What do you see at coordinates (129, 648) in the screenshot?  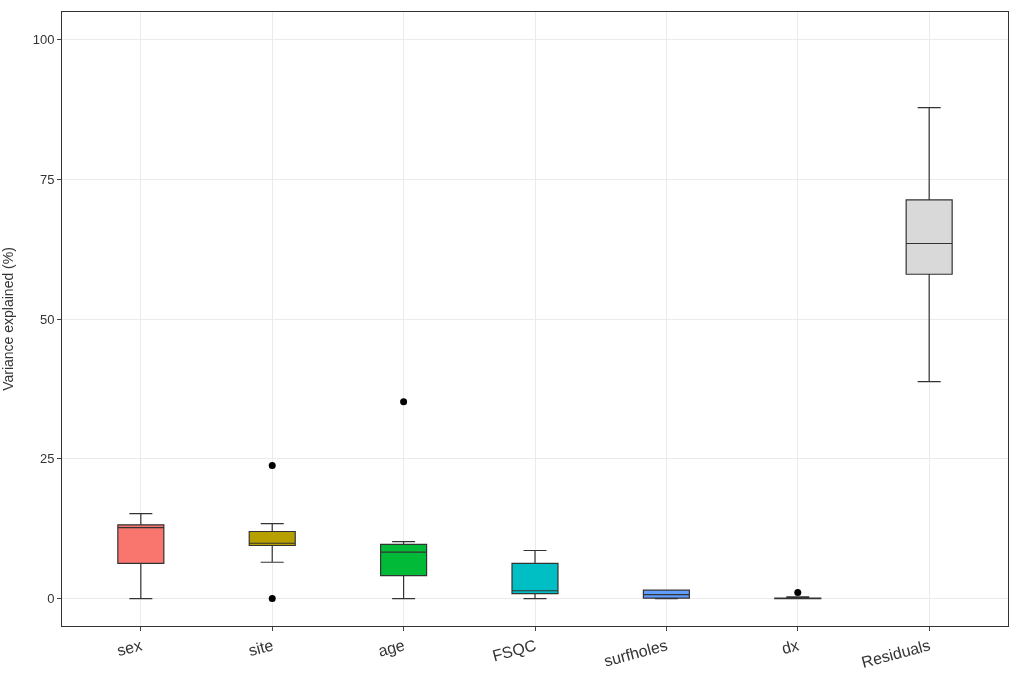 I see `x-tick-label: sex` at bounding box center [129, 648].